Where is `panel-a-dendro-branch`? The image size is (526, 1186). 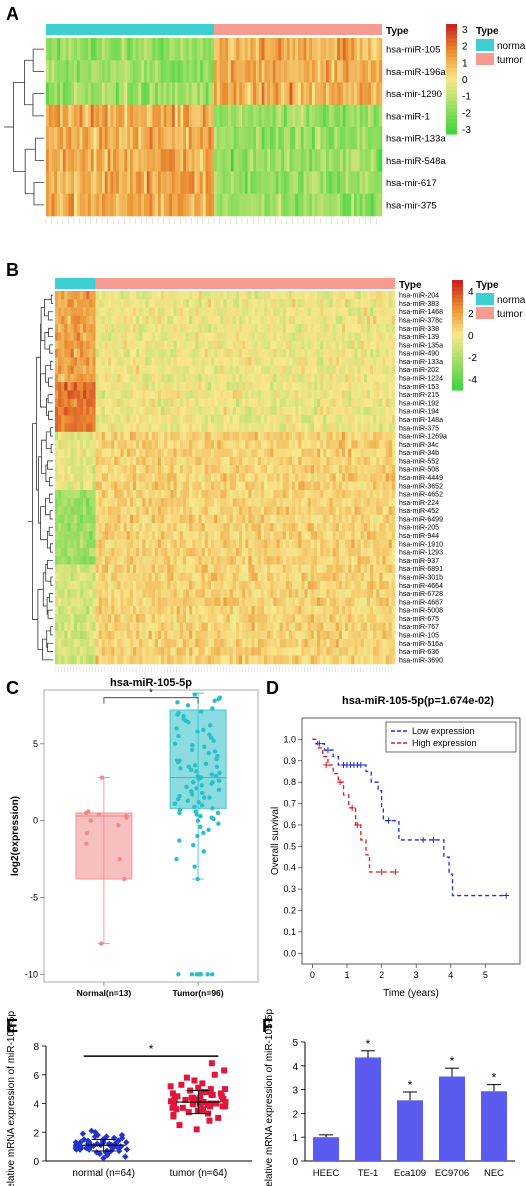
panel-a-dendro-branch is located at coordinates (38, 194).